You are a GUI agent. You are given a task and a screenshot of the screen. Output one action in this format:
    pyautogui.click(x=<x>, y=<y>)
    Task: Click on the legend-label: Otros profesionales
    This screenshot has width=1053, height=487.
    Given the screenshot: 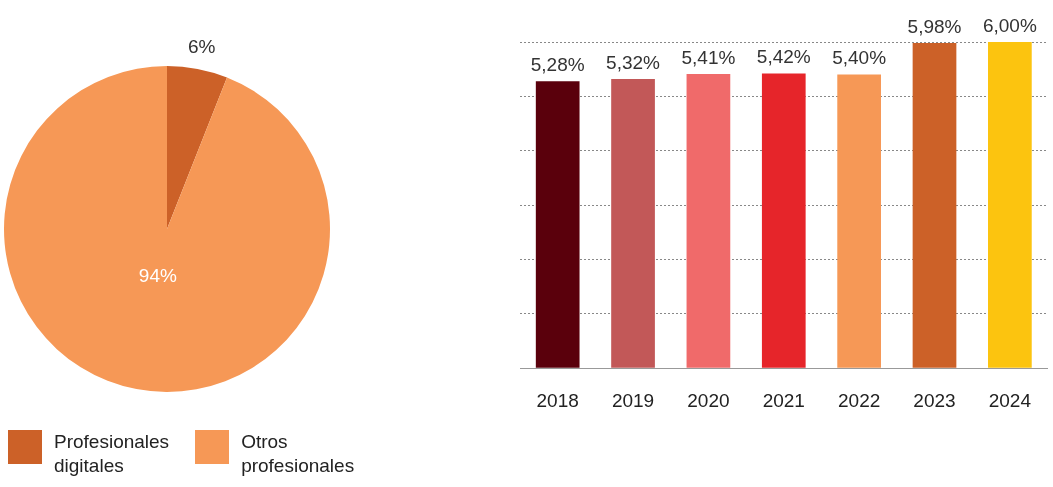 What is the action you would take?
    pyautogui.click(x=298, y=454)
    